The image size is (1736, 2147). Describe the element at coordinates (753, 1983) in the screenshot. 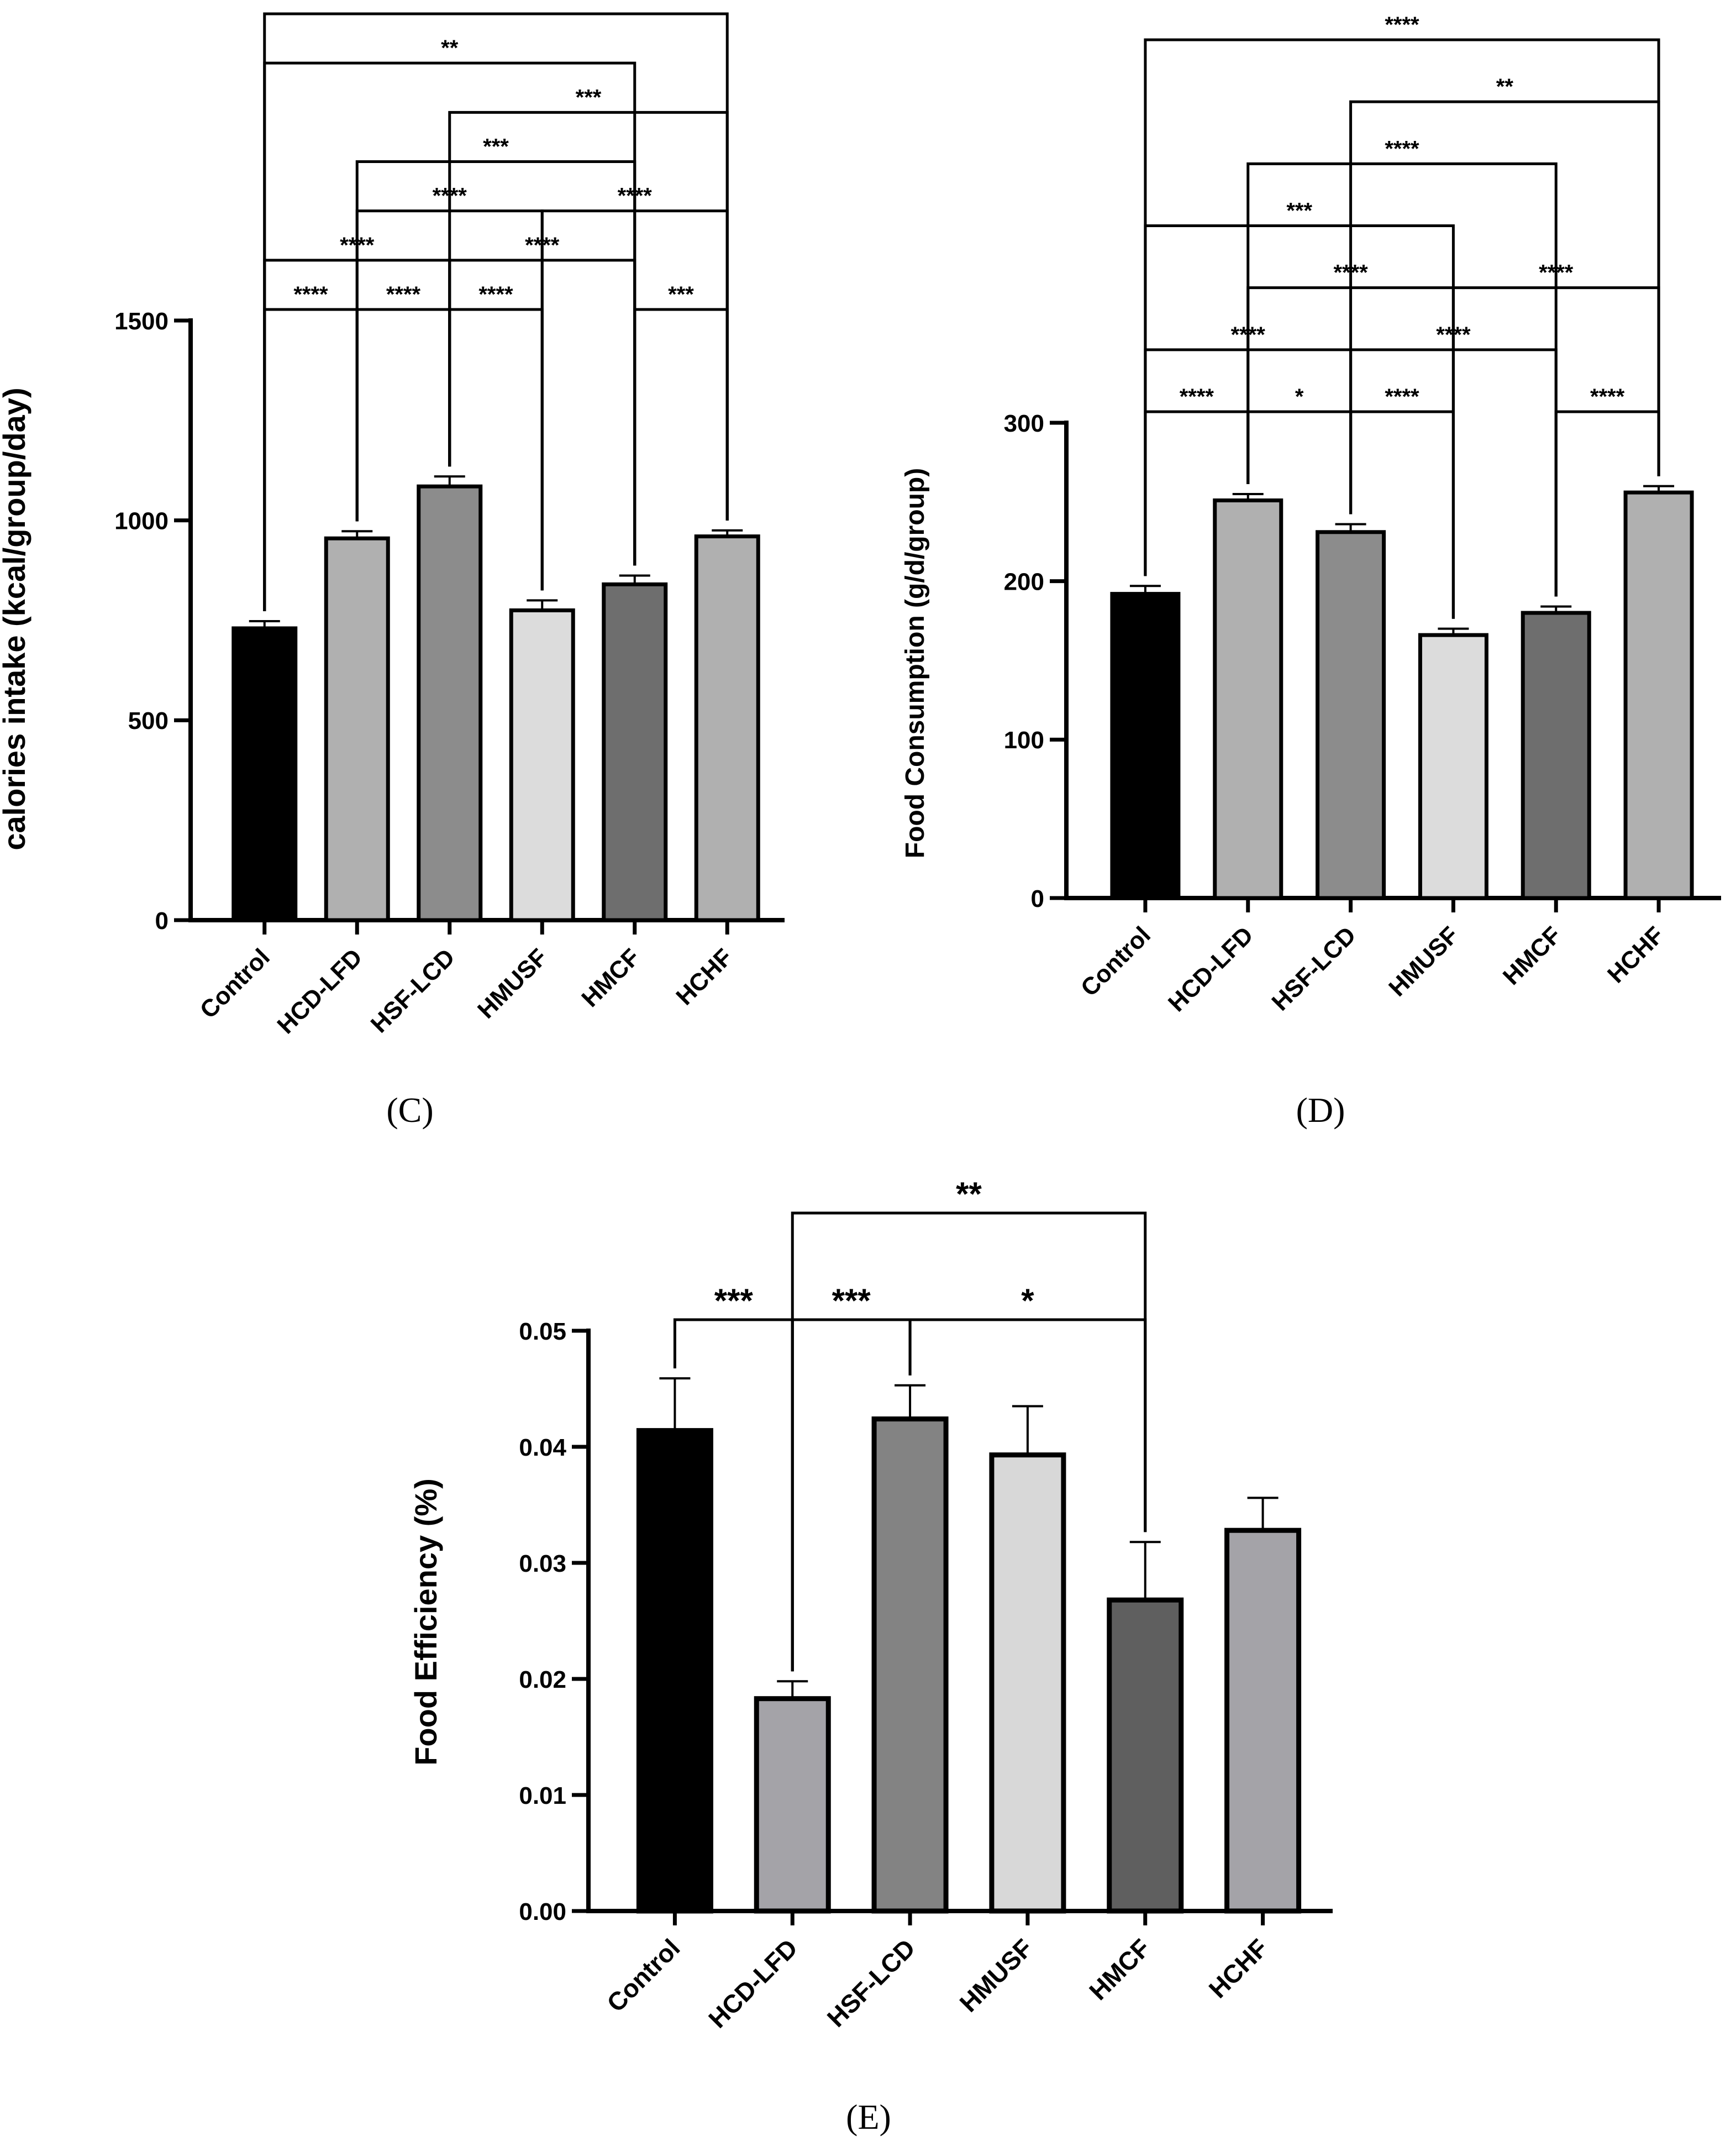

I see `panel-e-category-label: HCD-LFD` at that location.